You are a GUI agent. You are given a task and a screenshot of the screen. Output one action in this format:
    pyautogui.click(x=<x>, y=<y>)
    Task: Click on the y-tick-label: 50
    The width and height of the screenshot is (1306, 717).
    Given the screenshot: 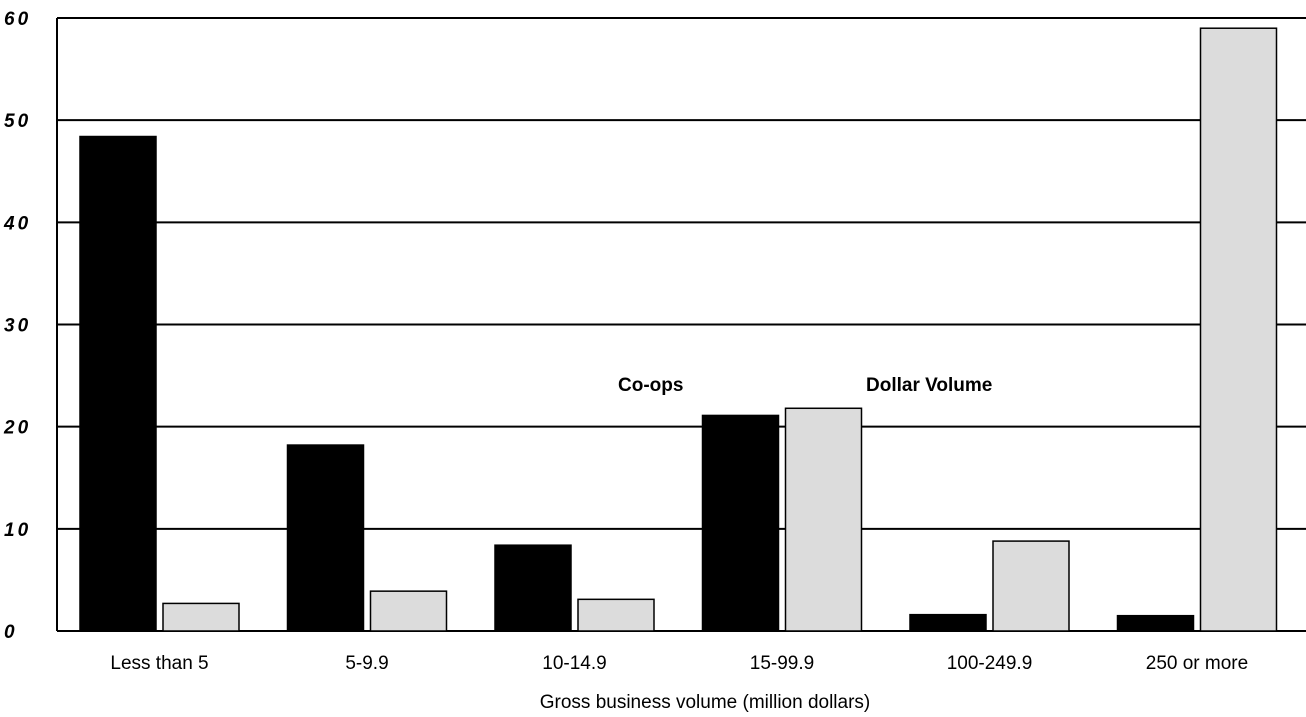 What is the action you would take?
    pyautogui.click(x=17, y=121)
    